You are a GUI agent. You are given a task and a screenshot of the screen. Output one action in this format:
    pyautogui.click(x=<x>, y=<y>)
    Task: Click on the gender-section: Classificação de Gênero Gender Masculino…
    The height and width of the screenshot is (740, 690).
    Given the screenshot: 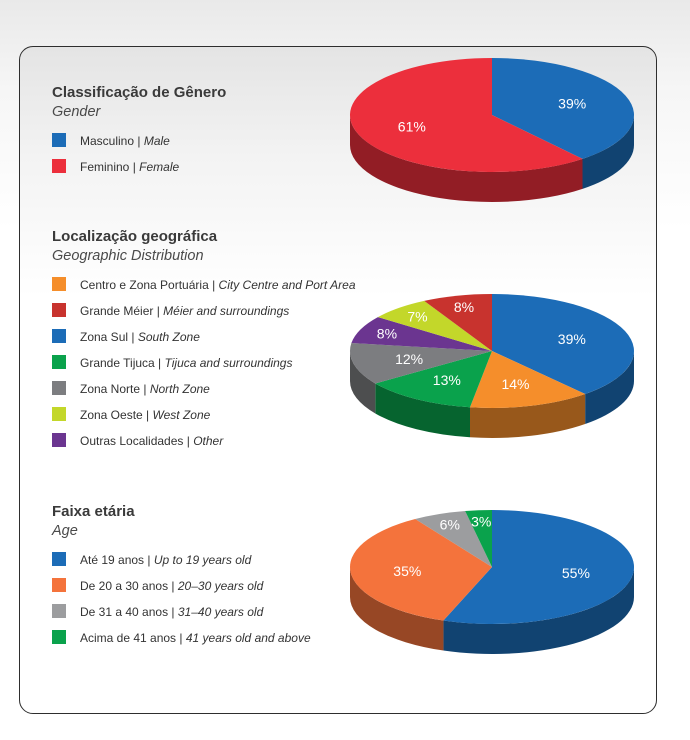 What is the action you would take?
    pyautogui.click(x=212, y=133)
    